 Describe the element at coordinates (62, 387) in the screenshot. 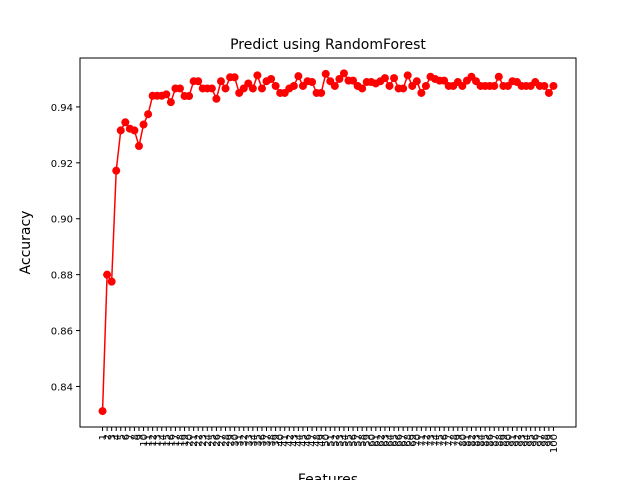

I see `y-tick-label: 0.84` at that location.